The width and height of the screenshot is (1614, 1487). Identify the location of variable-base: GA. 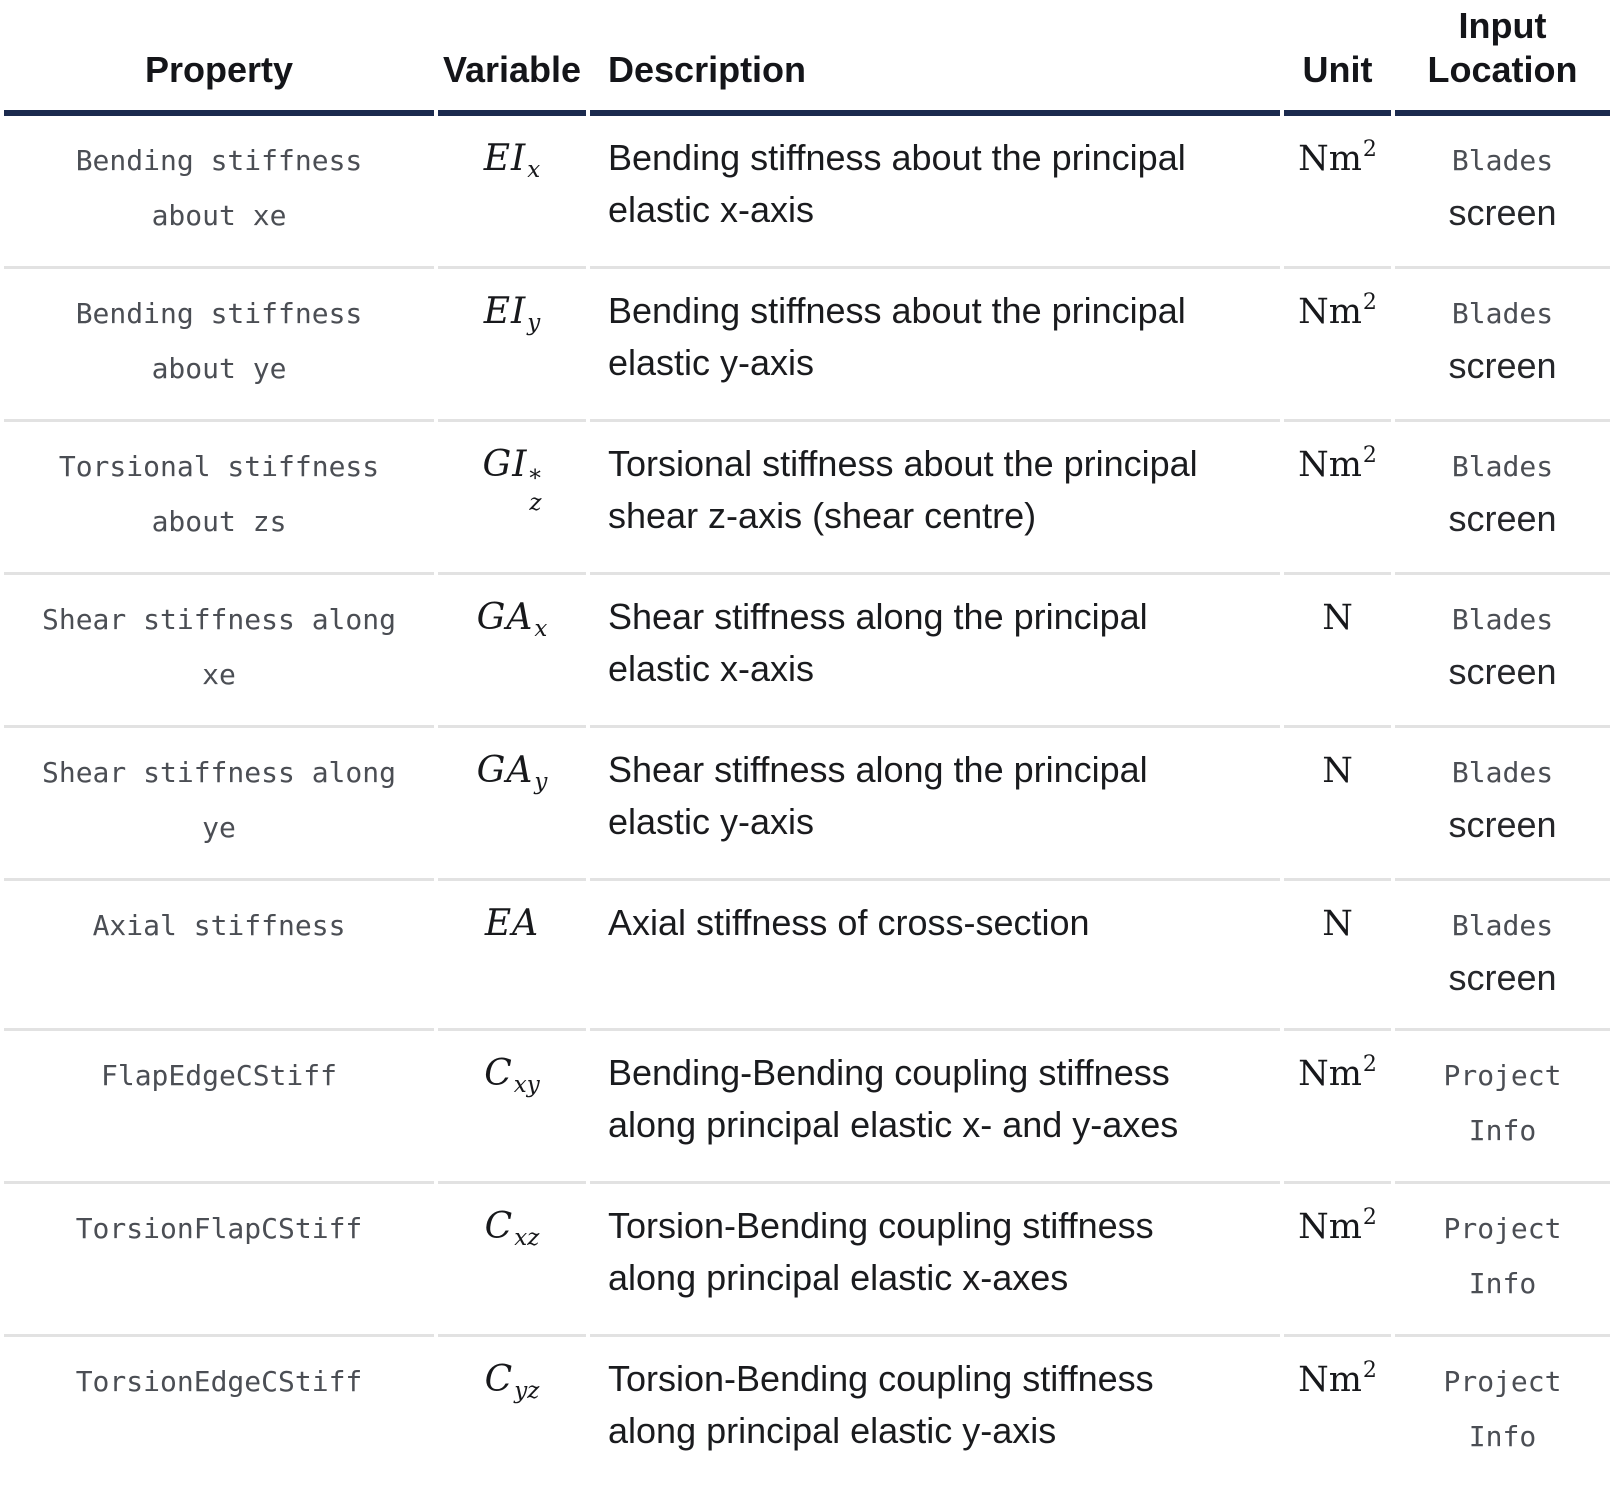
(505, 770).